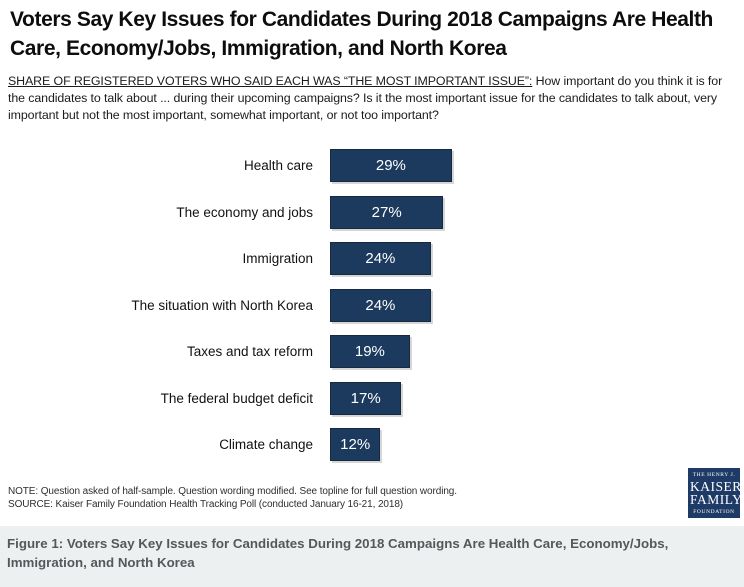 The image size is (744, 587). Describe the element at coordinates (716, 486) in the screenshot. I see `logo-line-kaiser: KAISER` at that location.